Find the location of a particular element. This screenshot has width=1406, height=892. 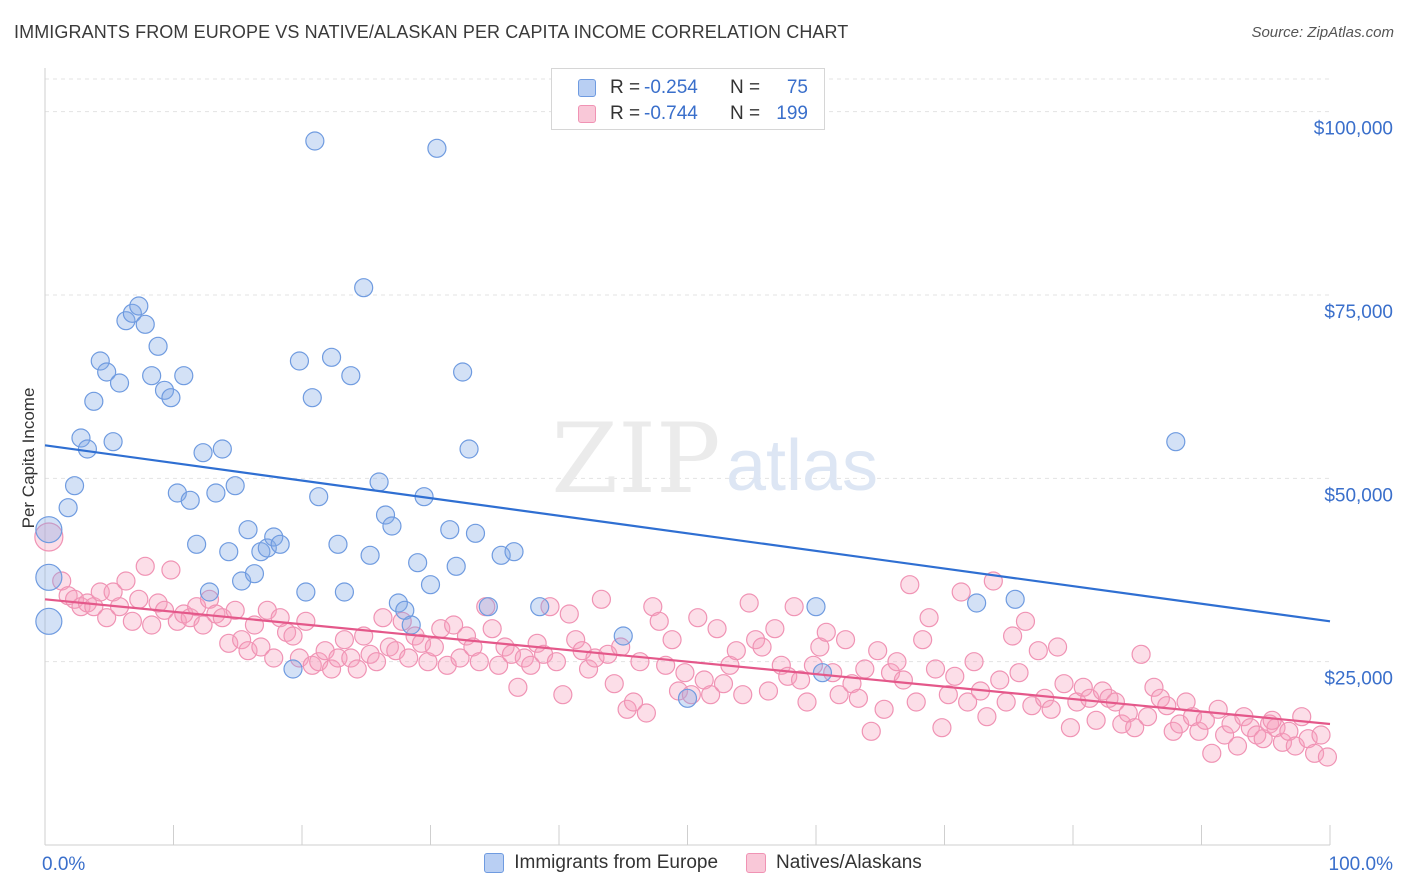

n-value: 75 is located at coordinates (797, 87).